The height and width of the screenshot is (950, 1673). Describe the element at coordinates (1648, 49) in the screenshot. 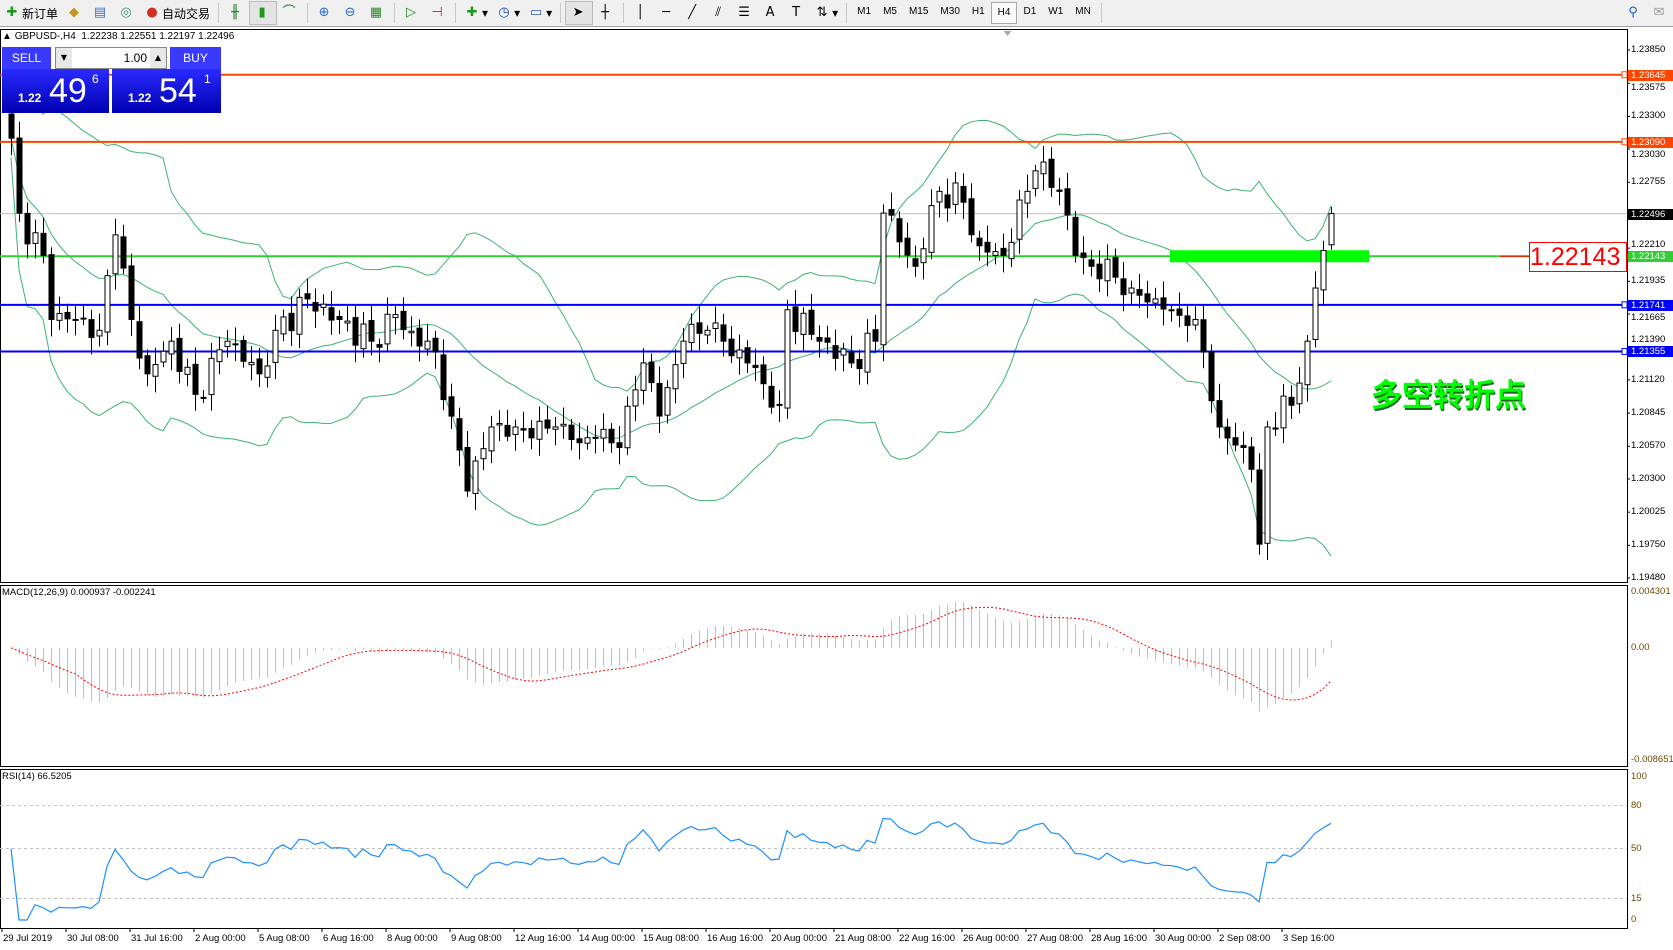

I see `price-tick-label: 1.23850` at that location.